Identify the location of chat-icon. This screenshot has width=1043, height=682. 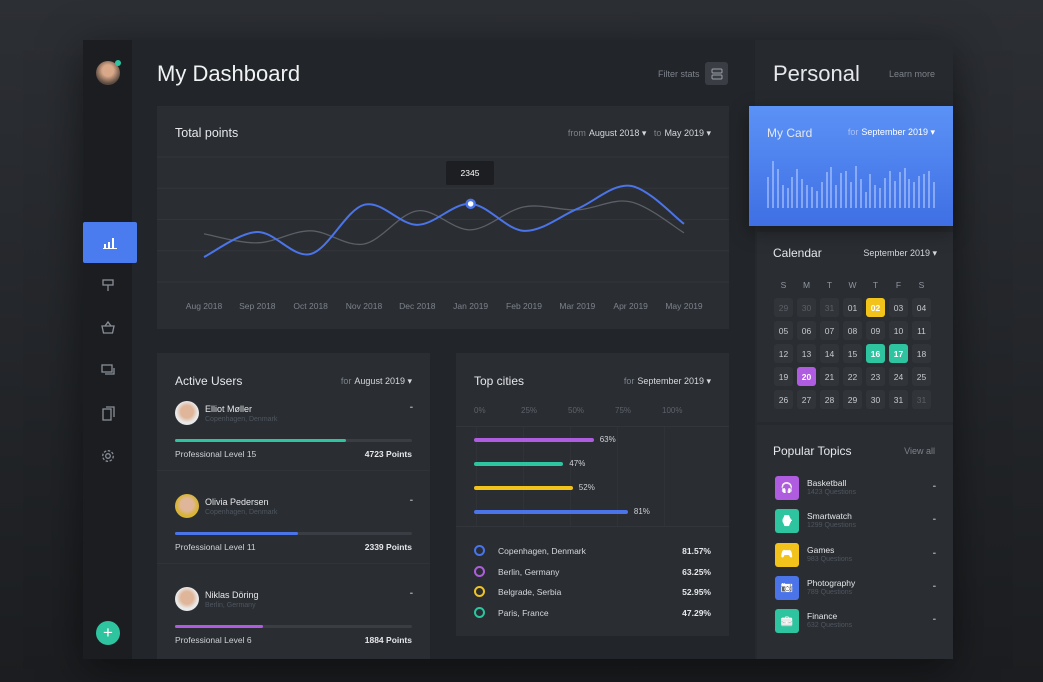
(107, 369).